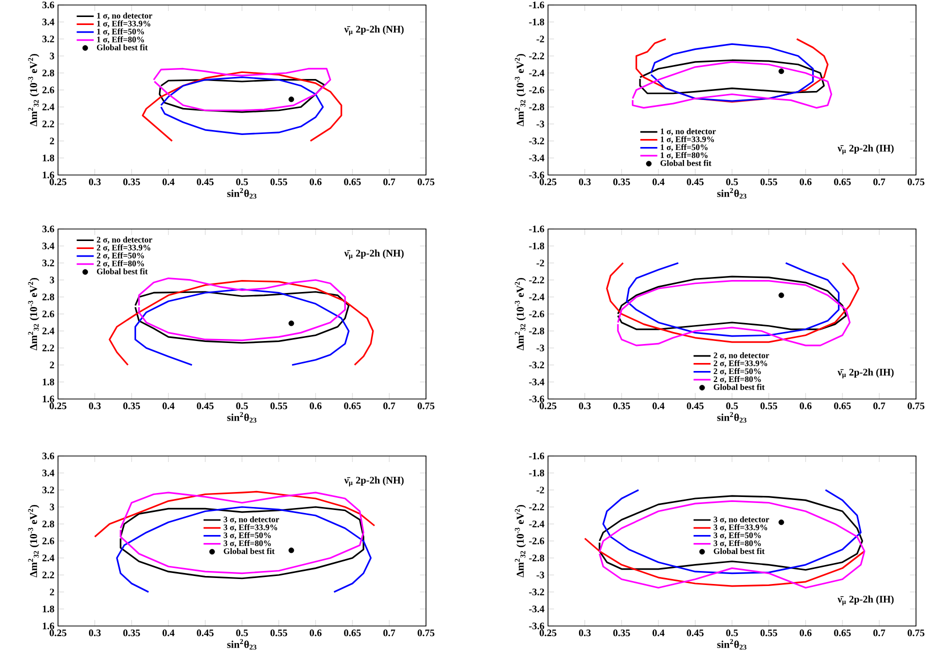 Image resolution: width=935 pixels, height=662 pixels. I want to click on y-tick-label: -3.6, so click(536, 399).